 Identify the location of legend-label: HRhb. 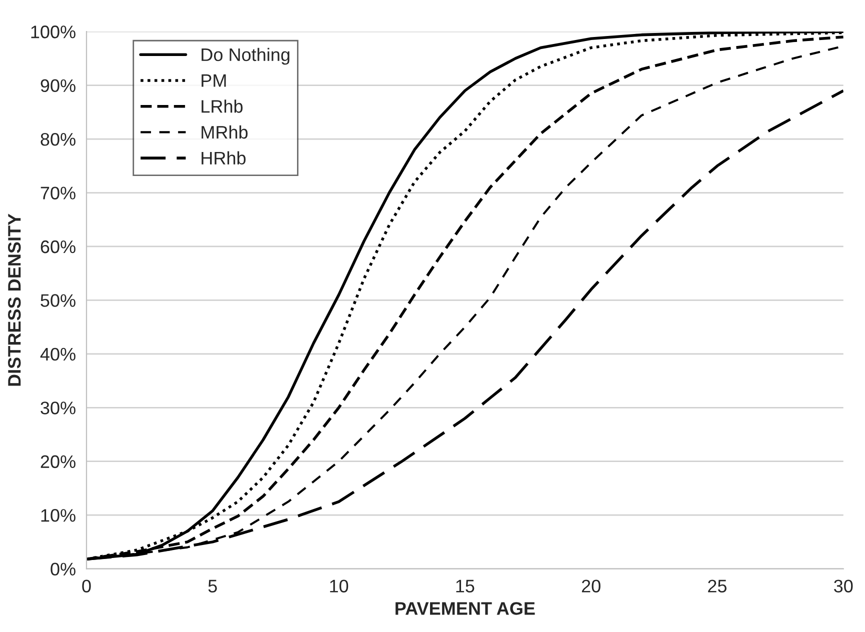
(224, 158).